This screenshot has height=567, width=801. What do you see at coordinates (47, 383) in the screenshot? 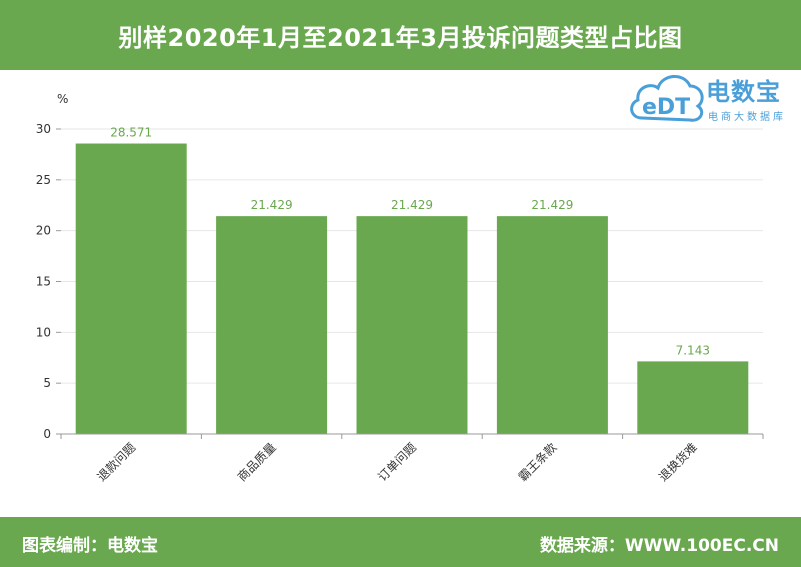
I see `y-tick-label: 5` at bounding box center [47, 383].